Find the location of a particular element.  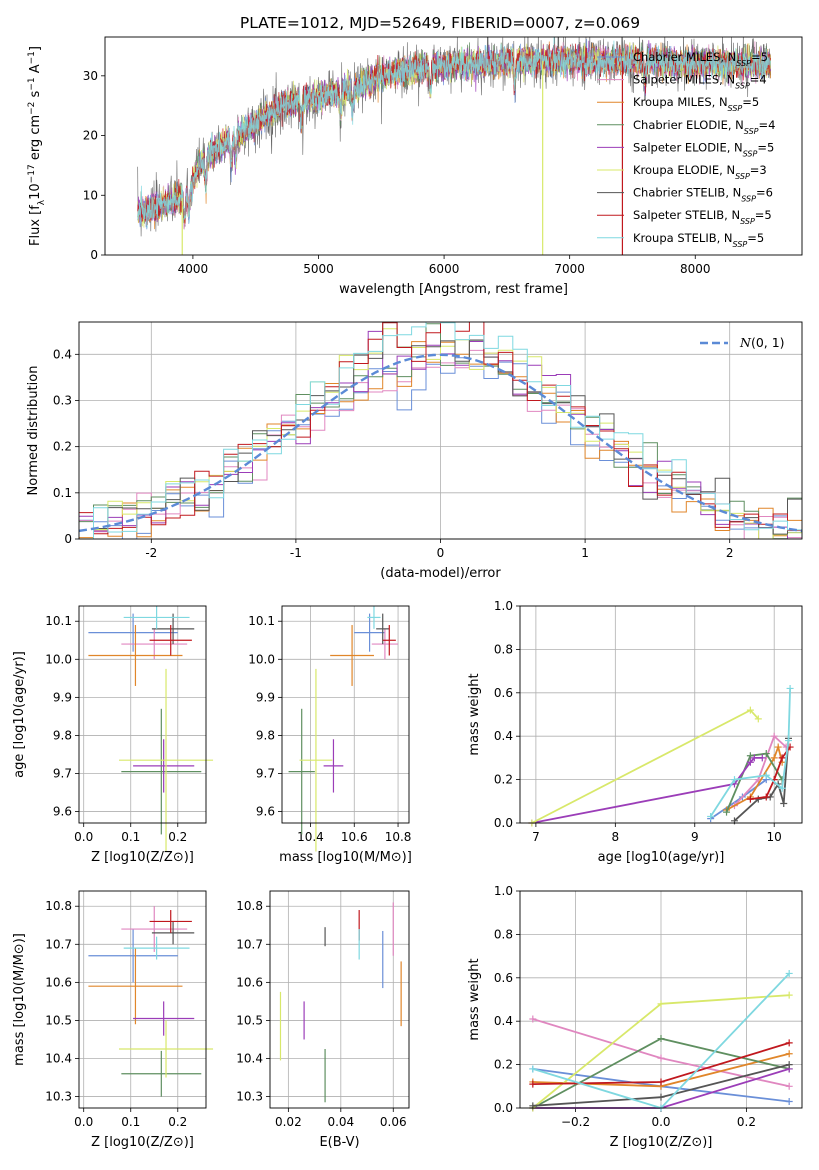

y-axis-label-part: erg cm is located at coordinates (35, 139).